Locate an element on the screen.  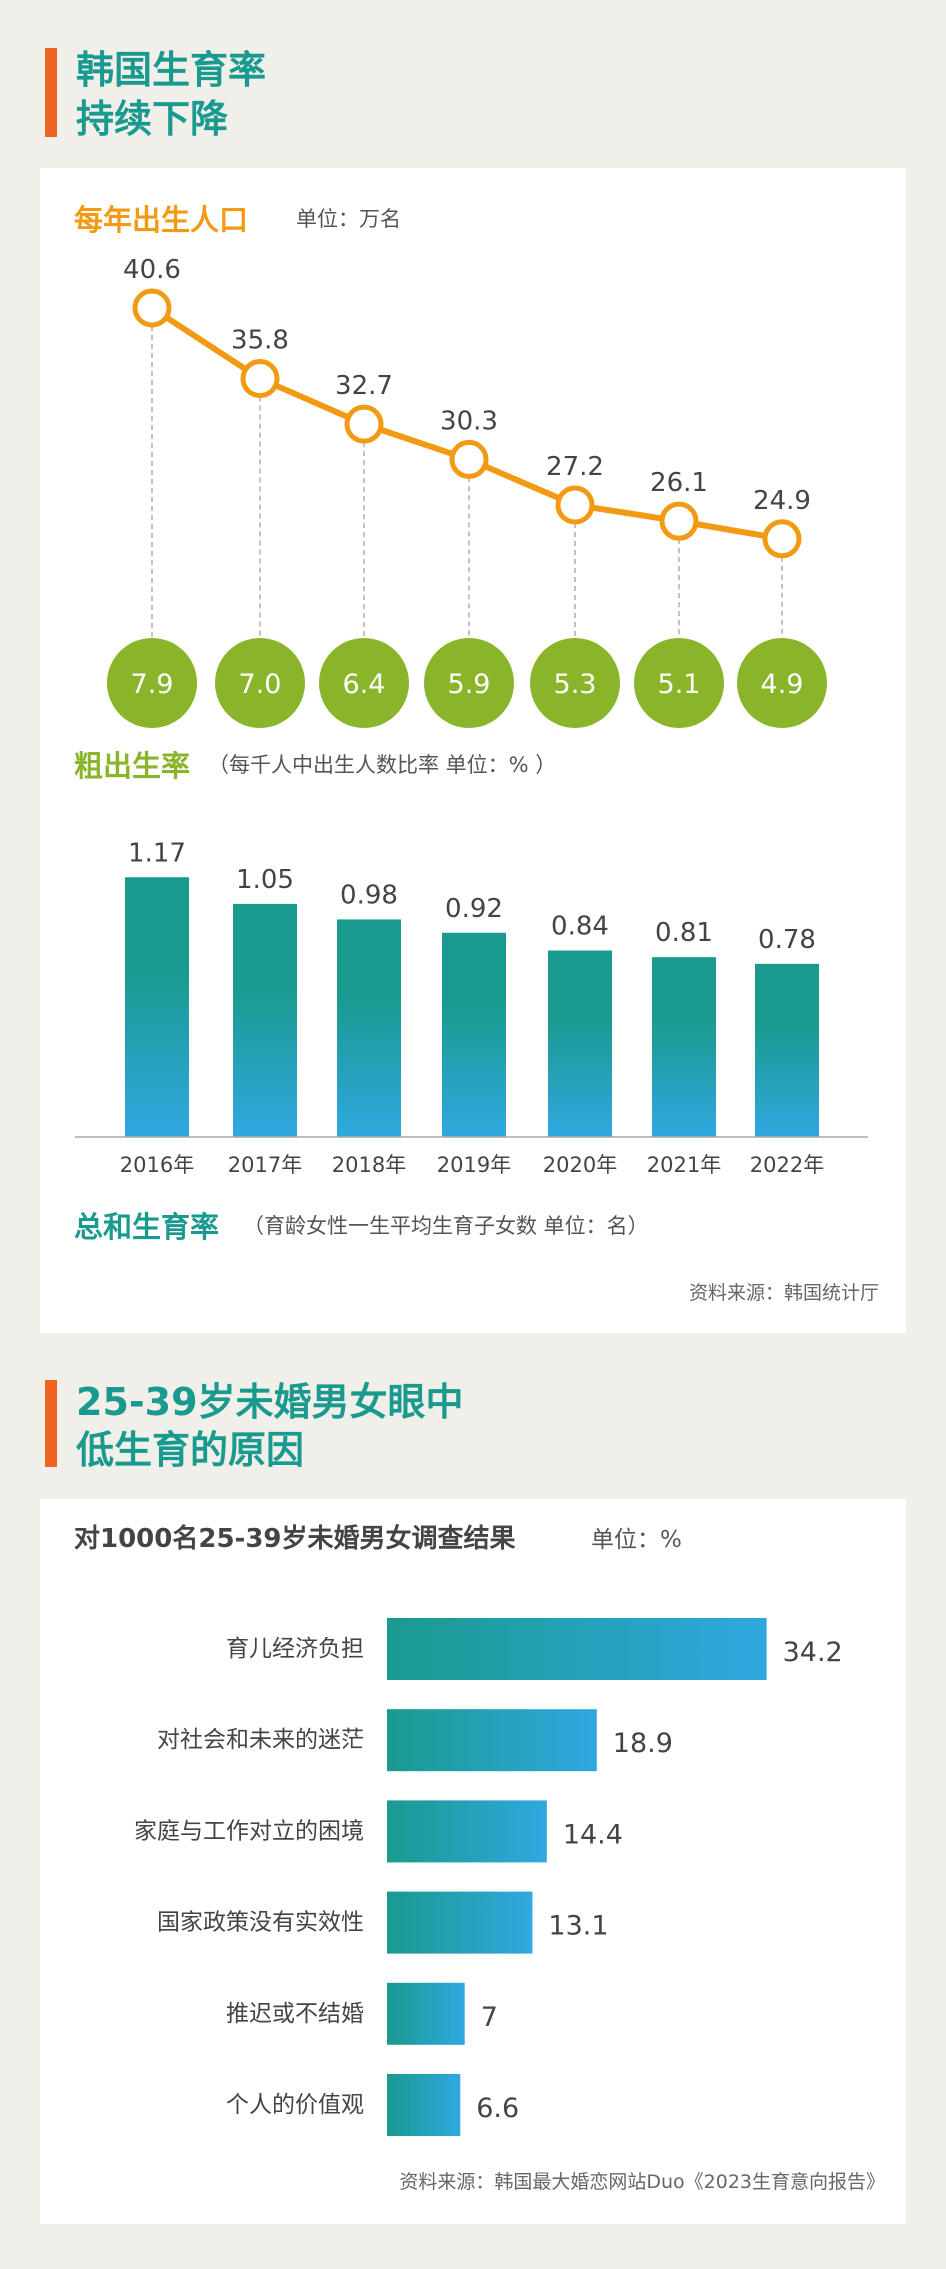
year-tick-label: 2016年 is located at coordinates (157, 1165).